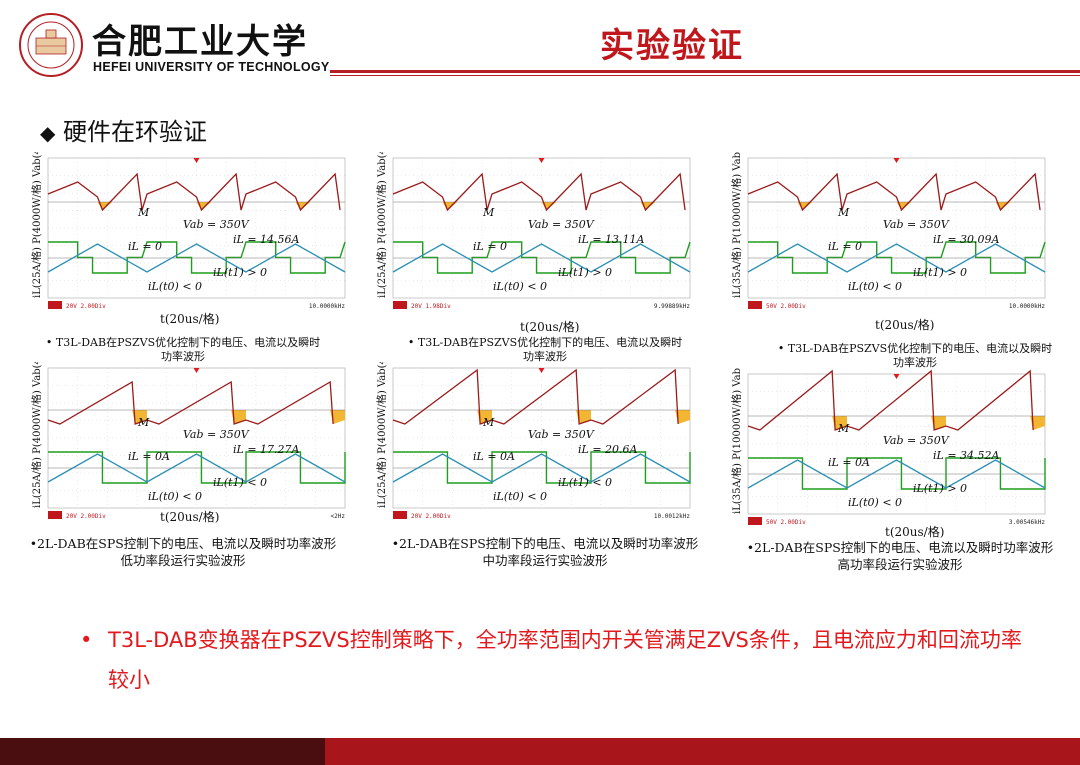  What do you see at coordinates (48, 133) in the screenshot?
I see `diamond-icon: ◆` at bounding box center [48, 133].